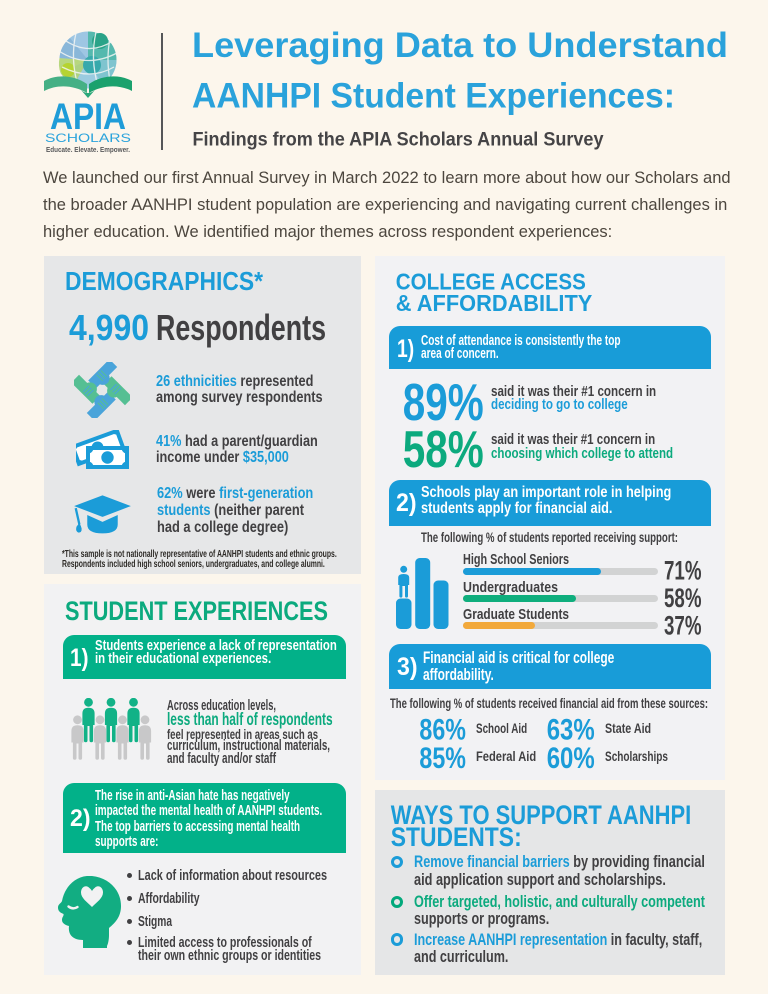 Image resolution: width=768 pixels, height=994 pixels. I want to click on svg-text: AANHPI Student Experiences:, so click(433, 96).